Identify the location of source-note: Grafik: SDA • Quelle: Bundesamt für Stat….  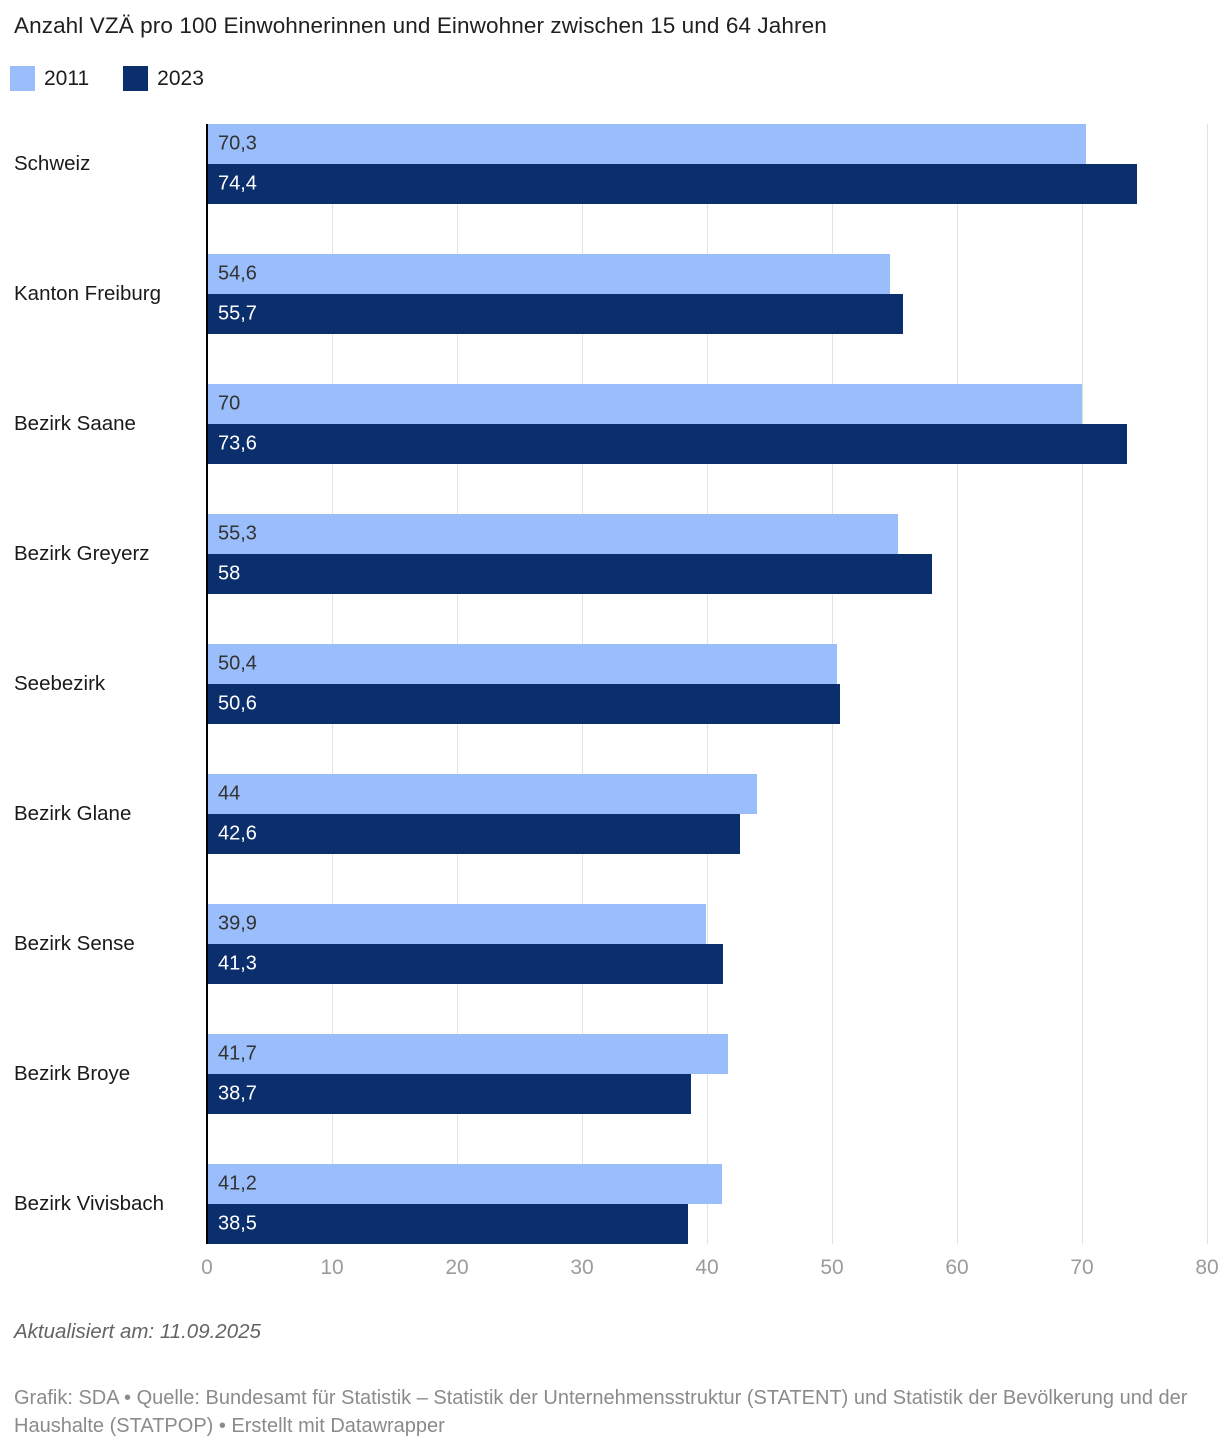
(601, 1412).